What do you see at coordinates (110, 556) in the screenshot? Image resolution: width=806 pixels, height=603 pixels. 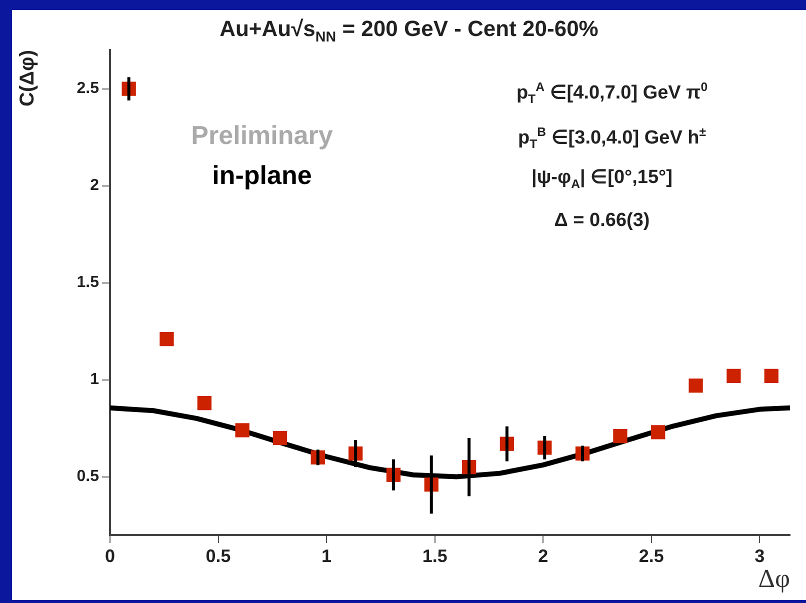 I see `x-tick-label: 0` at bounding box center [110, 556].